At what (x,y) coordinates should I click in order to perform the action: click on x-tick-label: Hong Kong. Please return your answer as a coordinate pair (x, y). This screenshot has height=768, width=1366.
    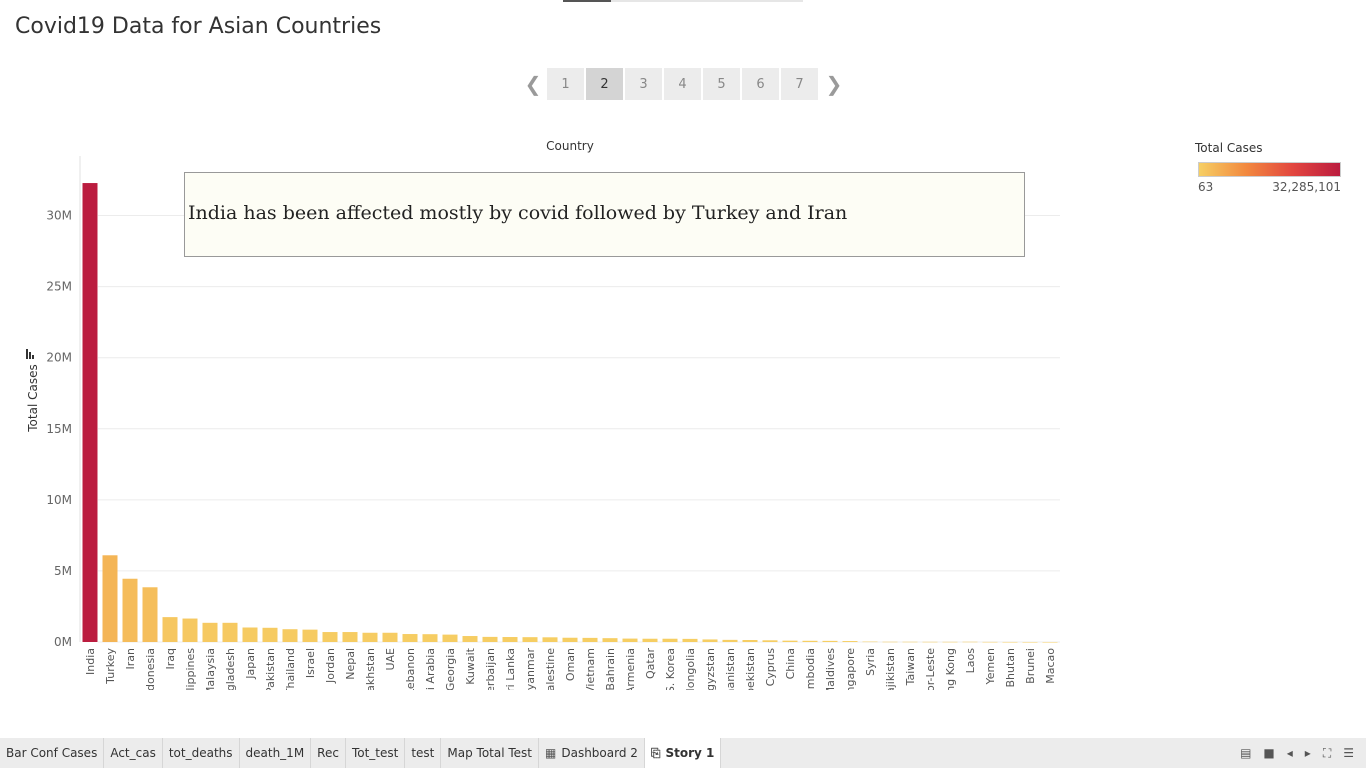
    Looking at the image, I should click on (950, 669).